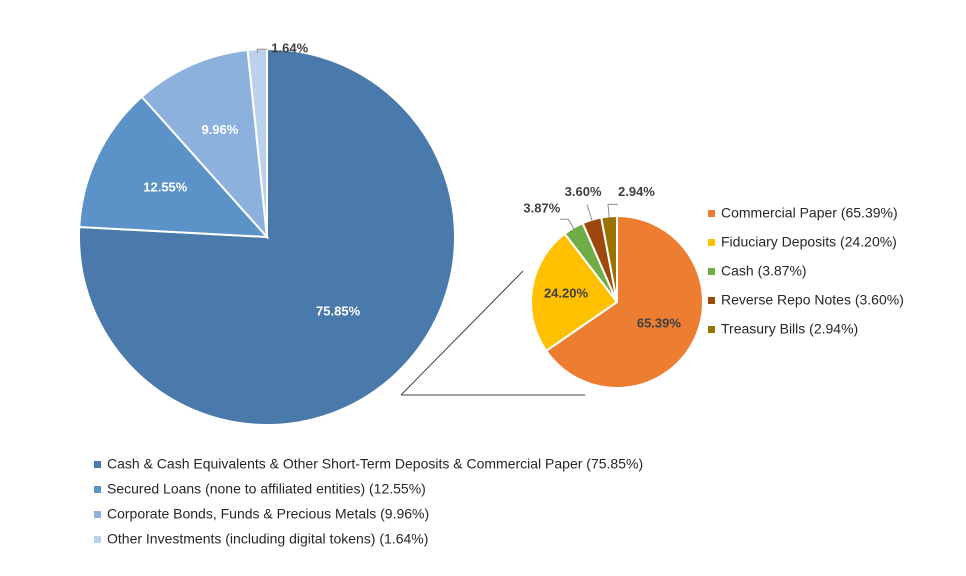 Image resolution: width=966 pixels, height=576 pixels. I want to click on main-pie-labels: 75.85% 12.55% 9.96% 1.64%, so click(251, 180).